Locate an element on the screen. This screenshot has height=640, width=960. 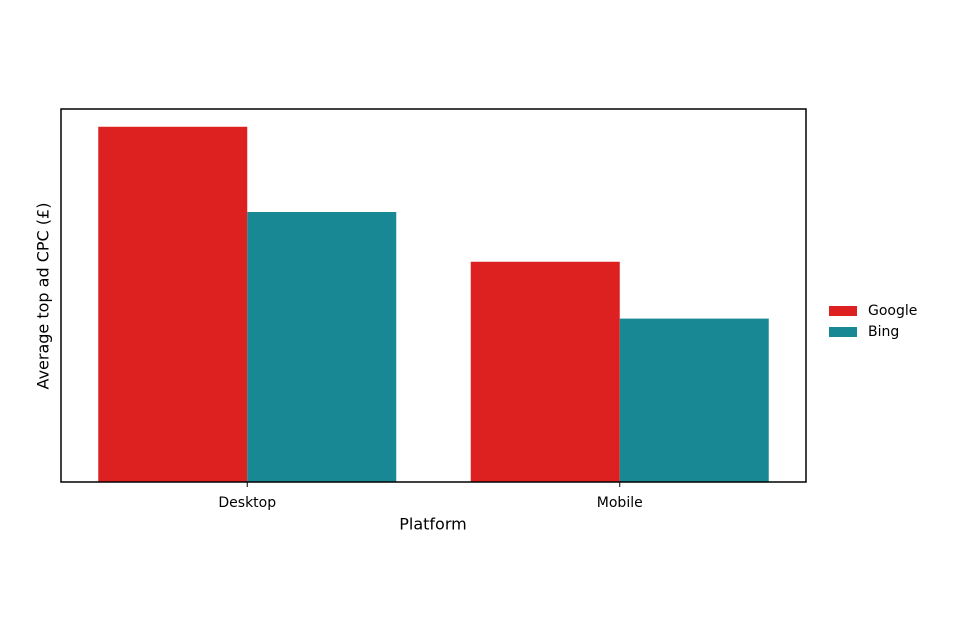
y-axis-label: Average top ad CPC (£) is located at coordinates (43, 296).